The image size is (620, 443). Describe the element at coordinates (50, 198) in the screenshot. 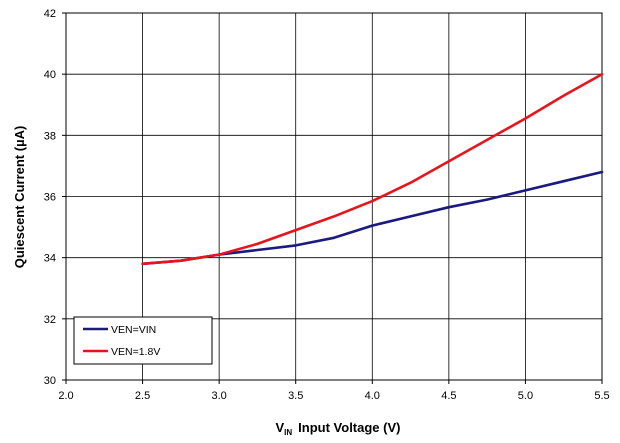

I see `y-tick-label: 36` at that location.